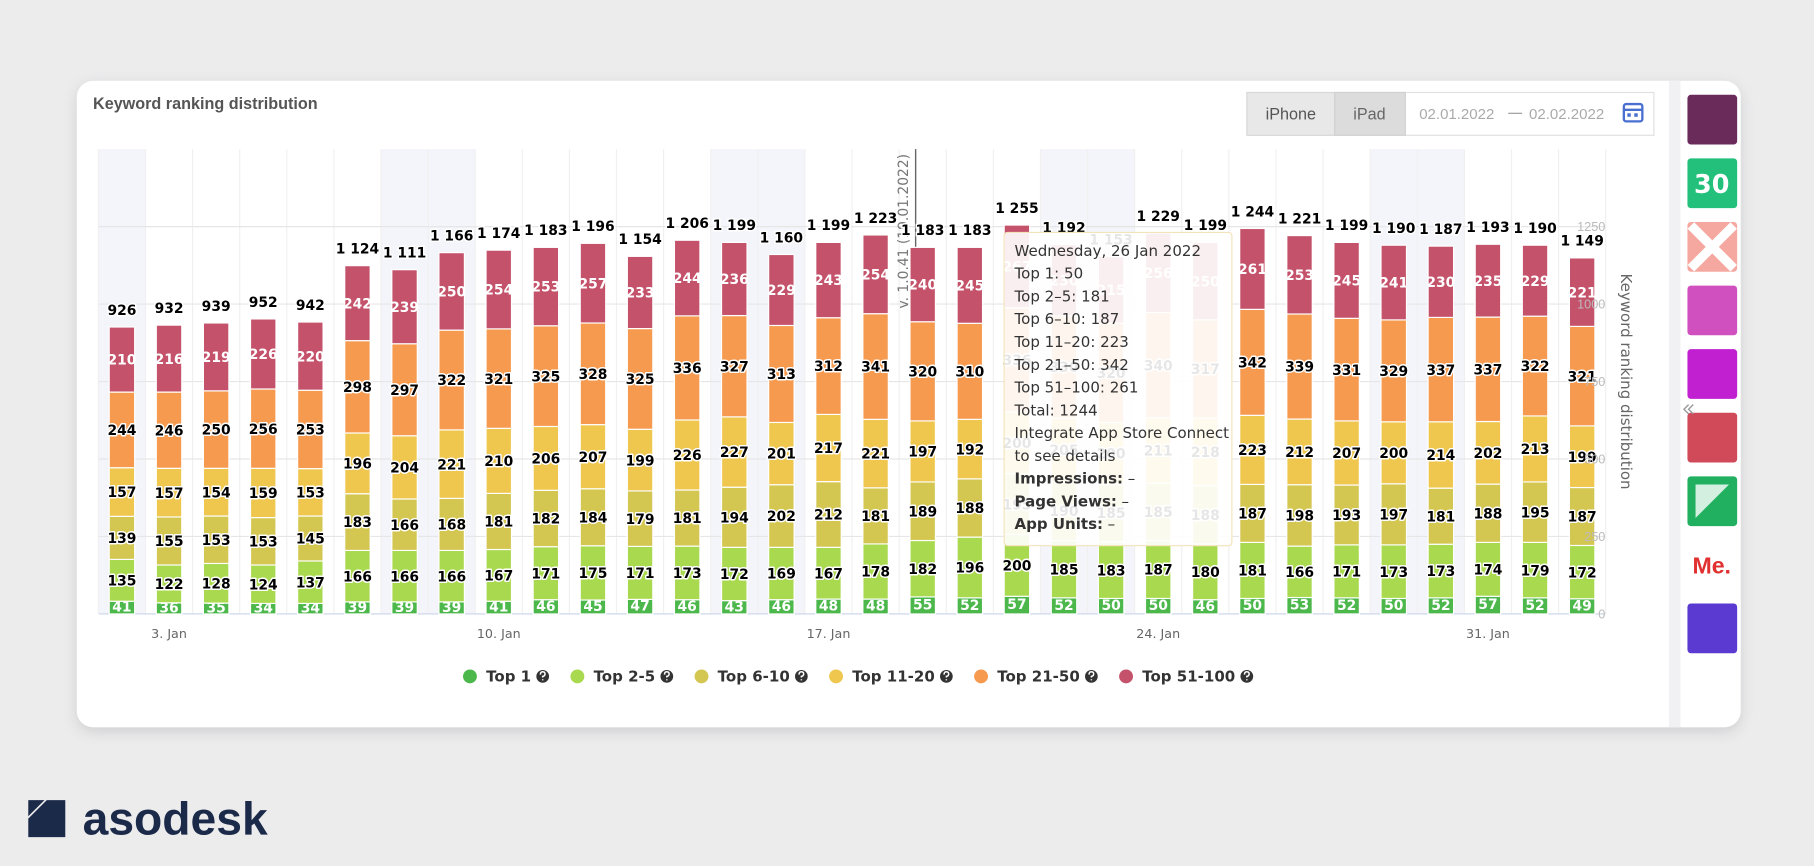  What do you see at coordinates (1633, 112) in the screenshot?
I see `calendar-icon` at bounding box center [1633, 112].